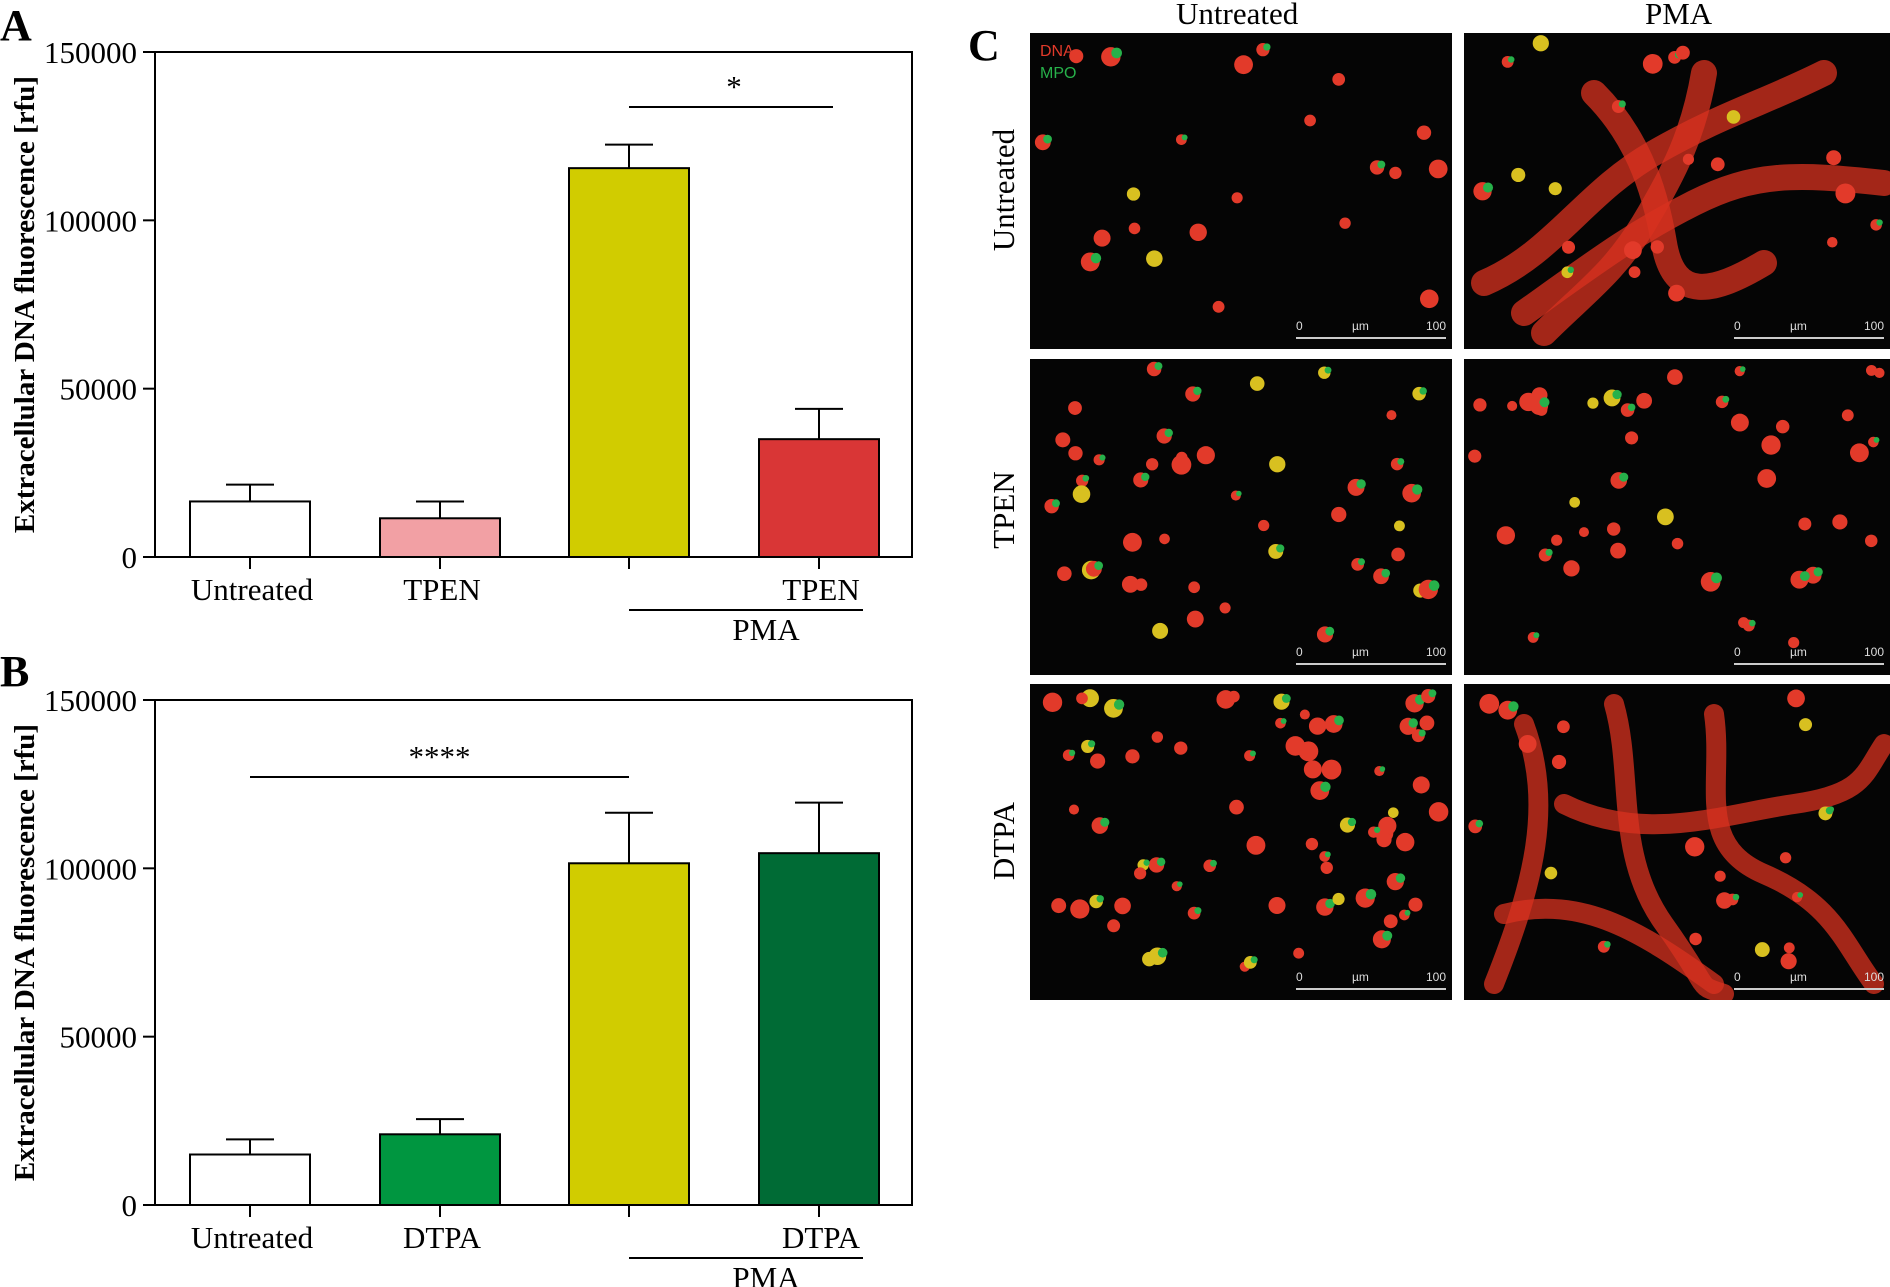  What do you see at coordinates (440, 756) in the screenshot?
I see `significance-label: ****` at bounding box center [440, 756].